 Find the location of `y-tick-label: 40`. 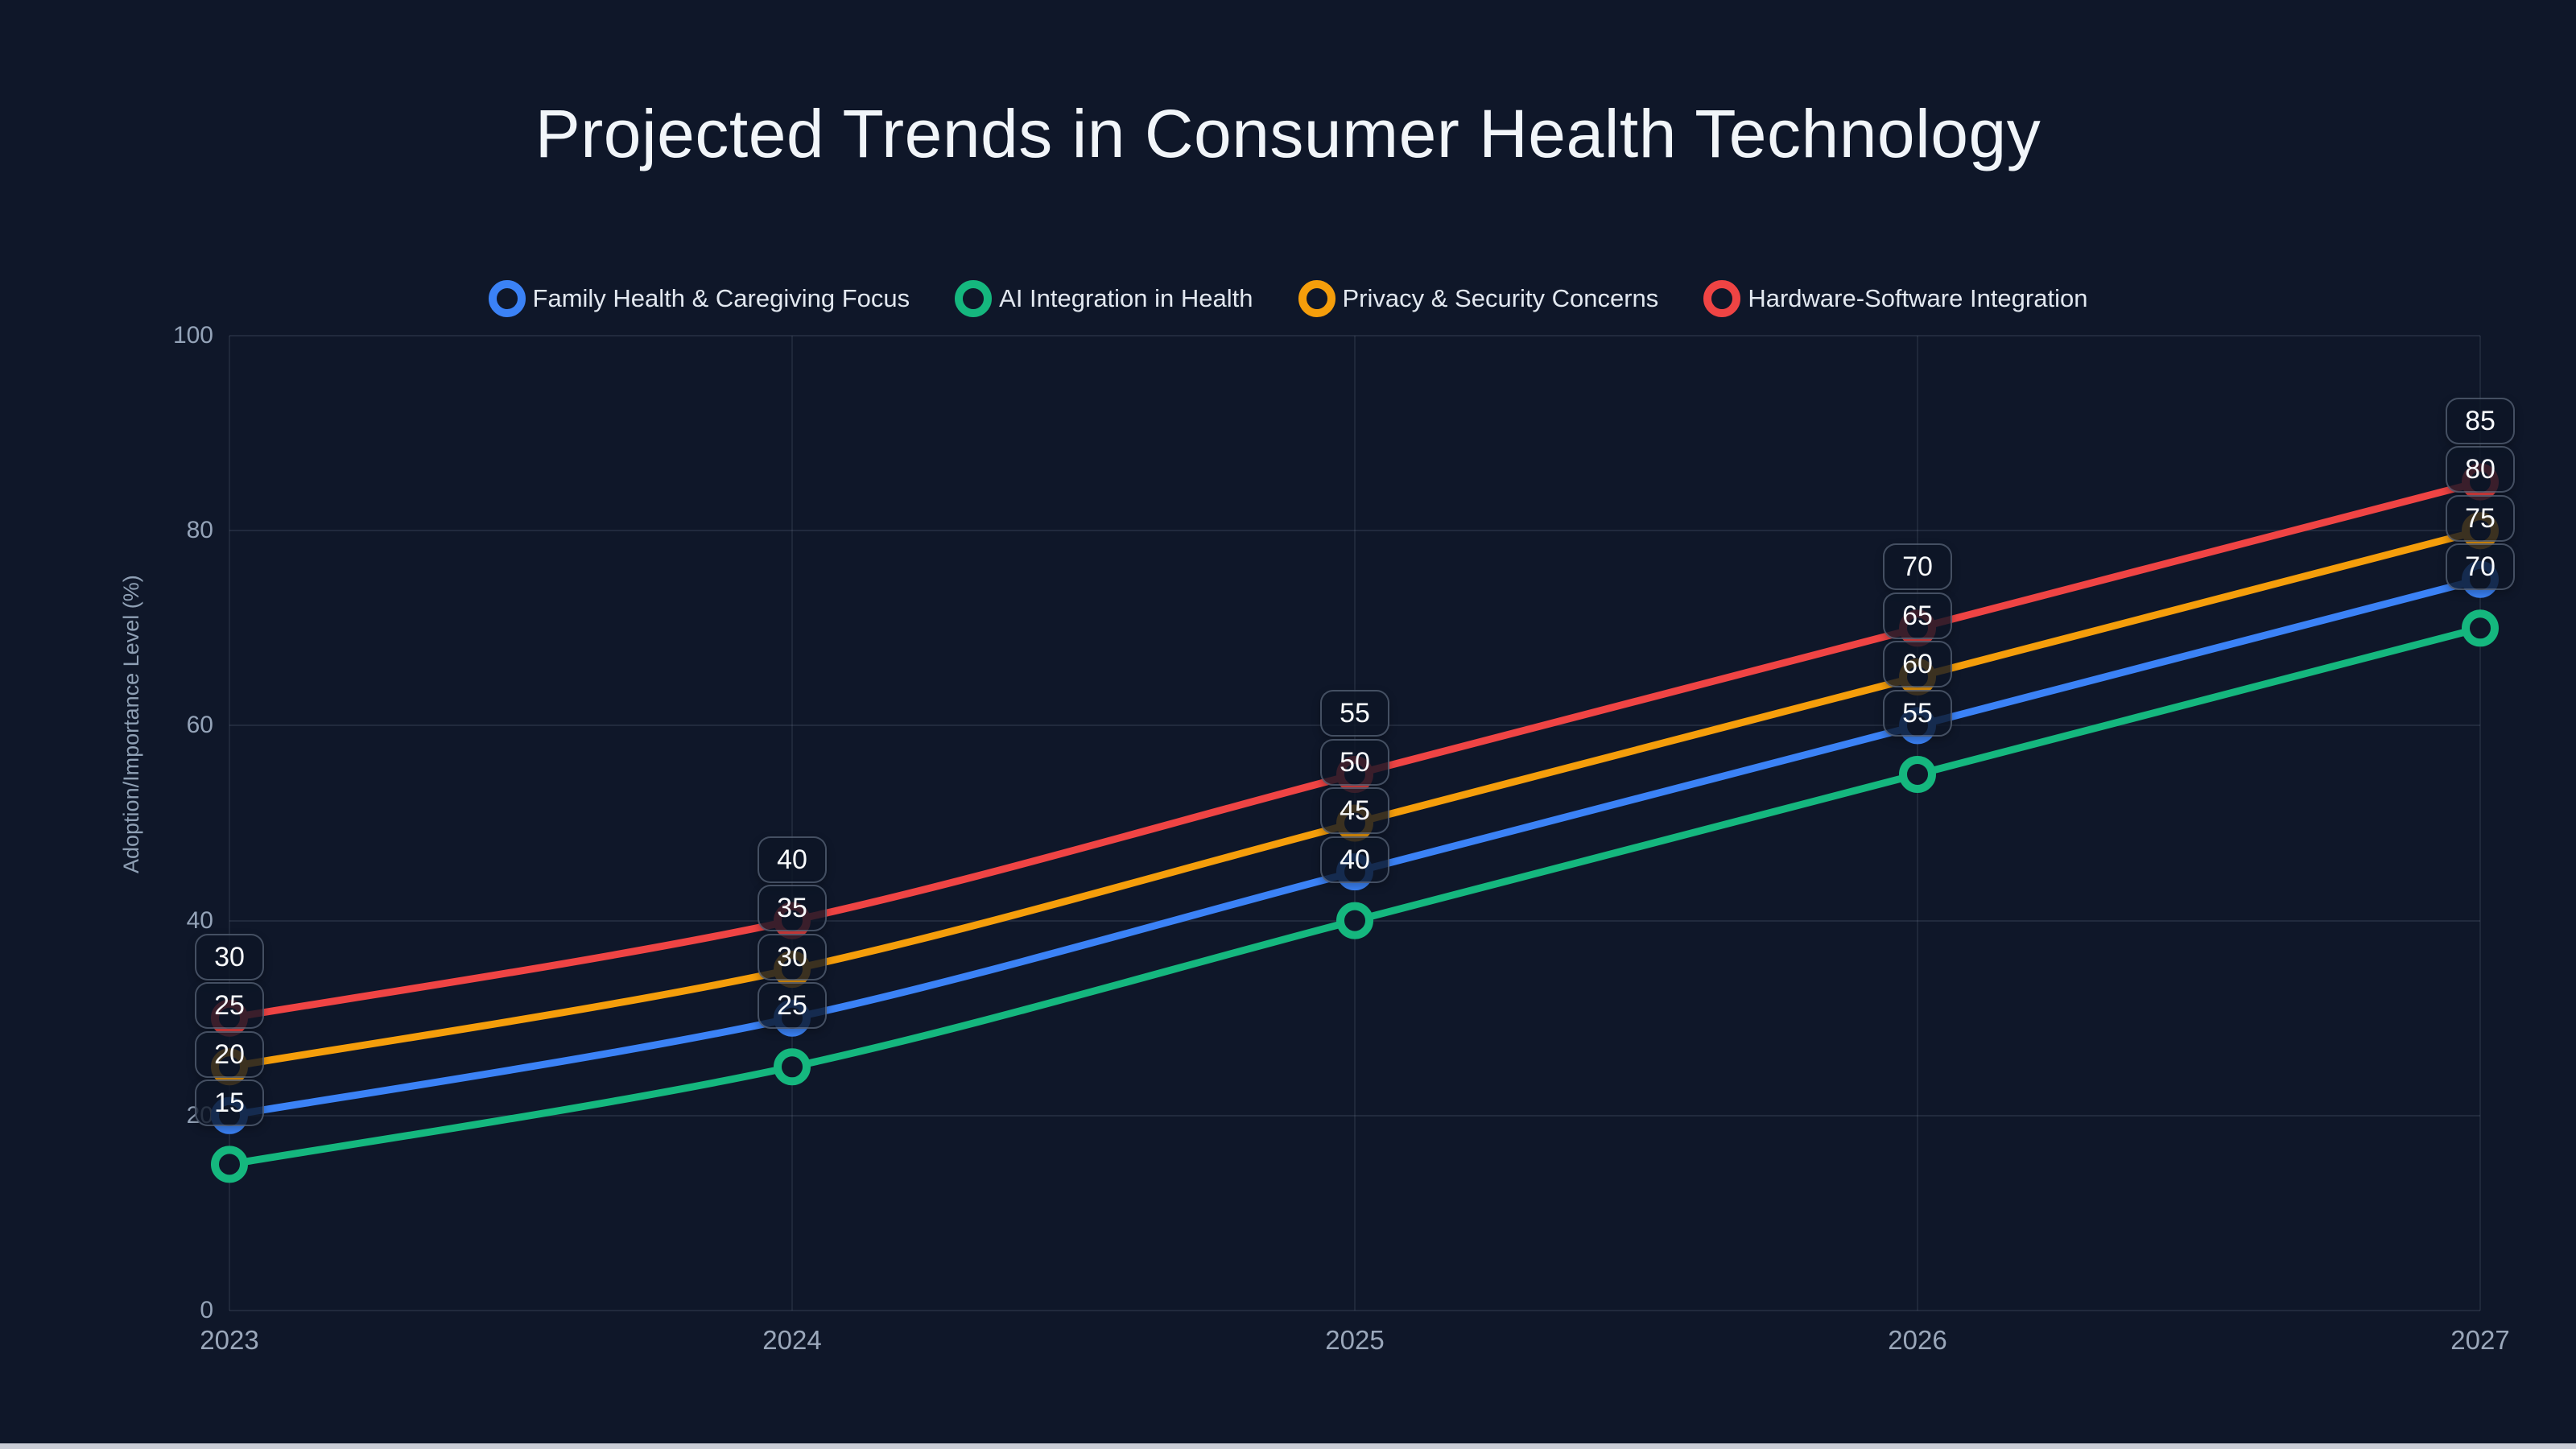

y-tick-label: 40 is located at coordinates (199, 920).